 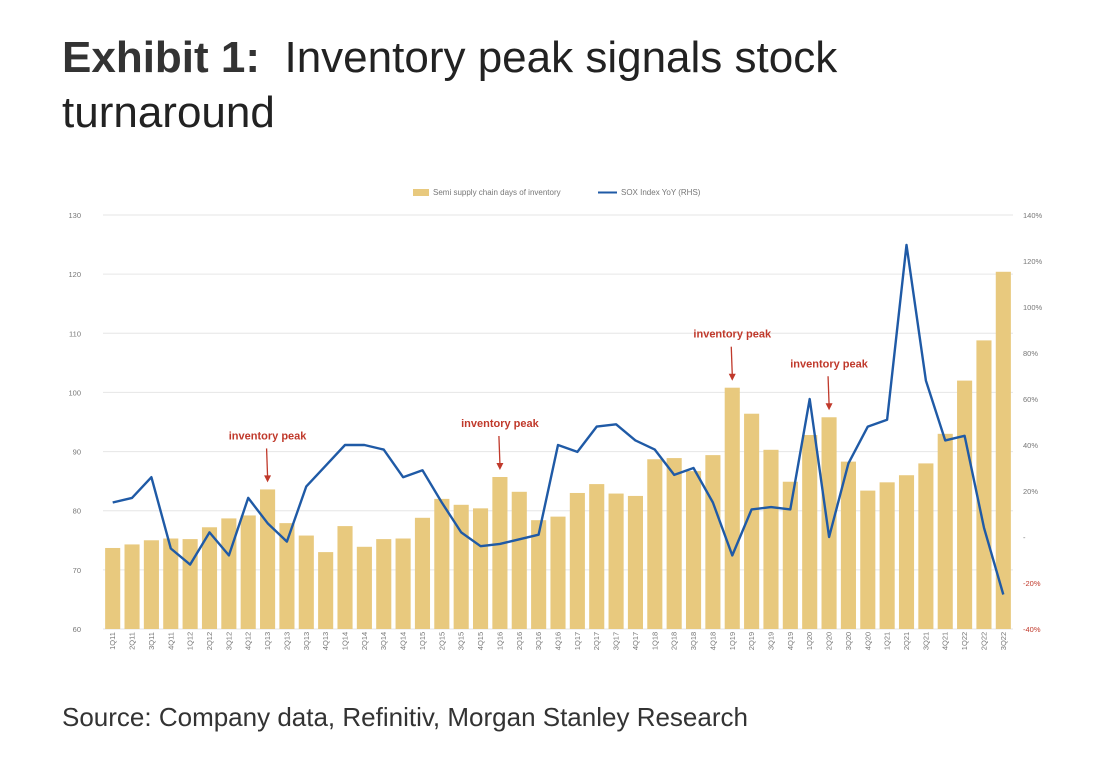 I want to click on exhibit-label: Exhibit 1:, so click(x=161, y=57).